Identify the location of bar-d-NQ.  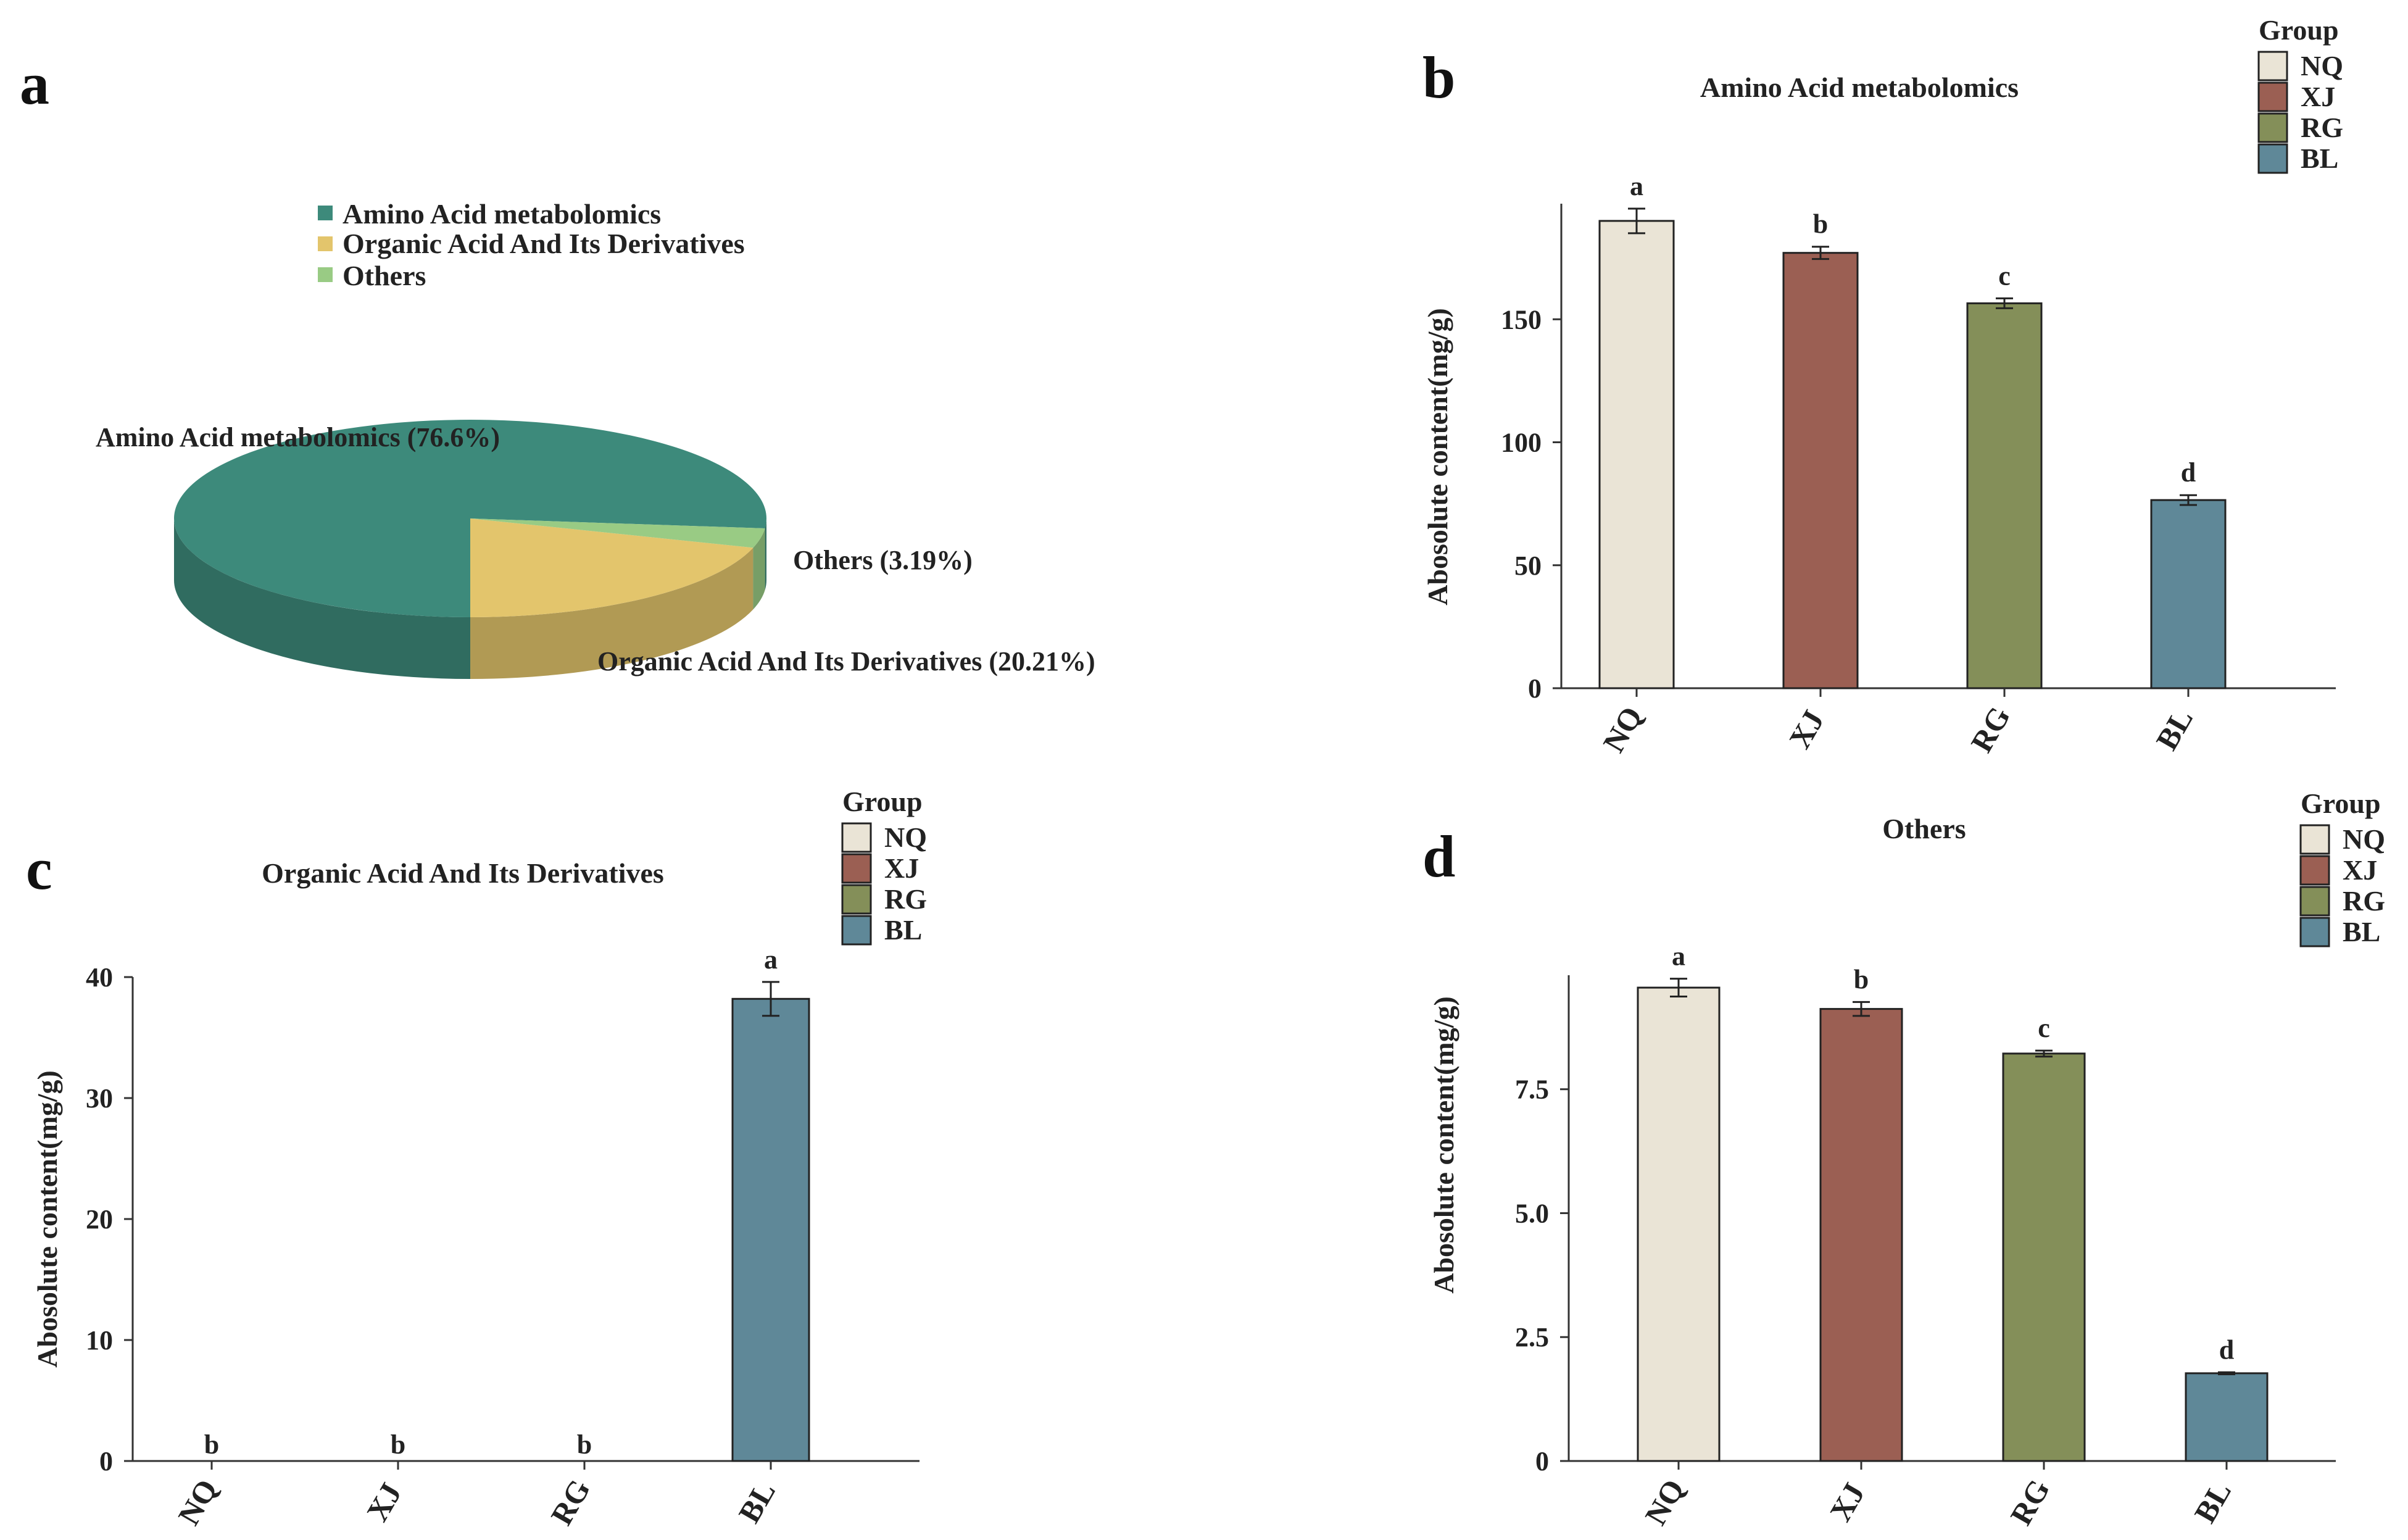
(1679, 1224).